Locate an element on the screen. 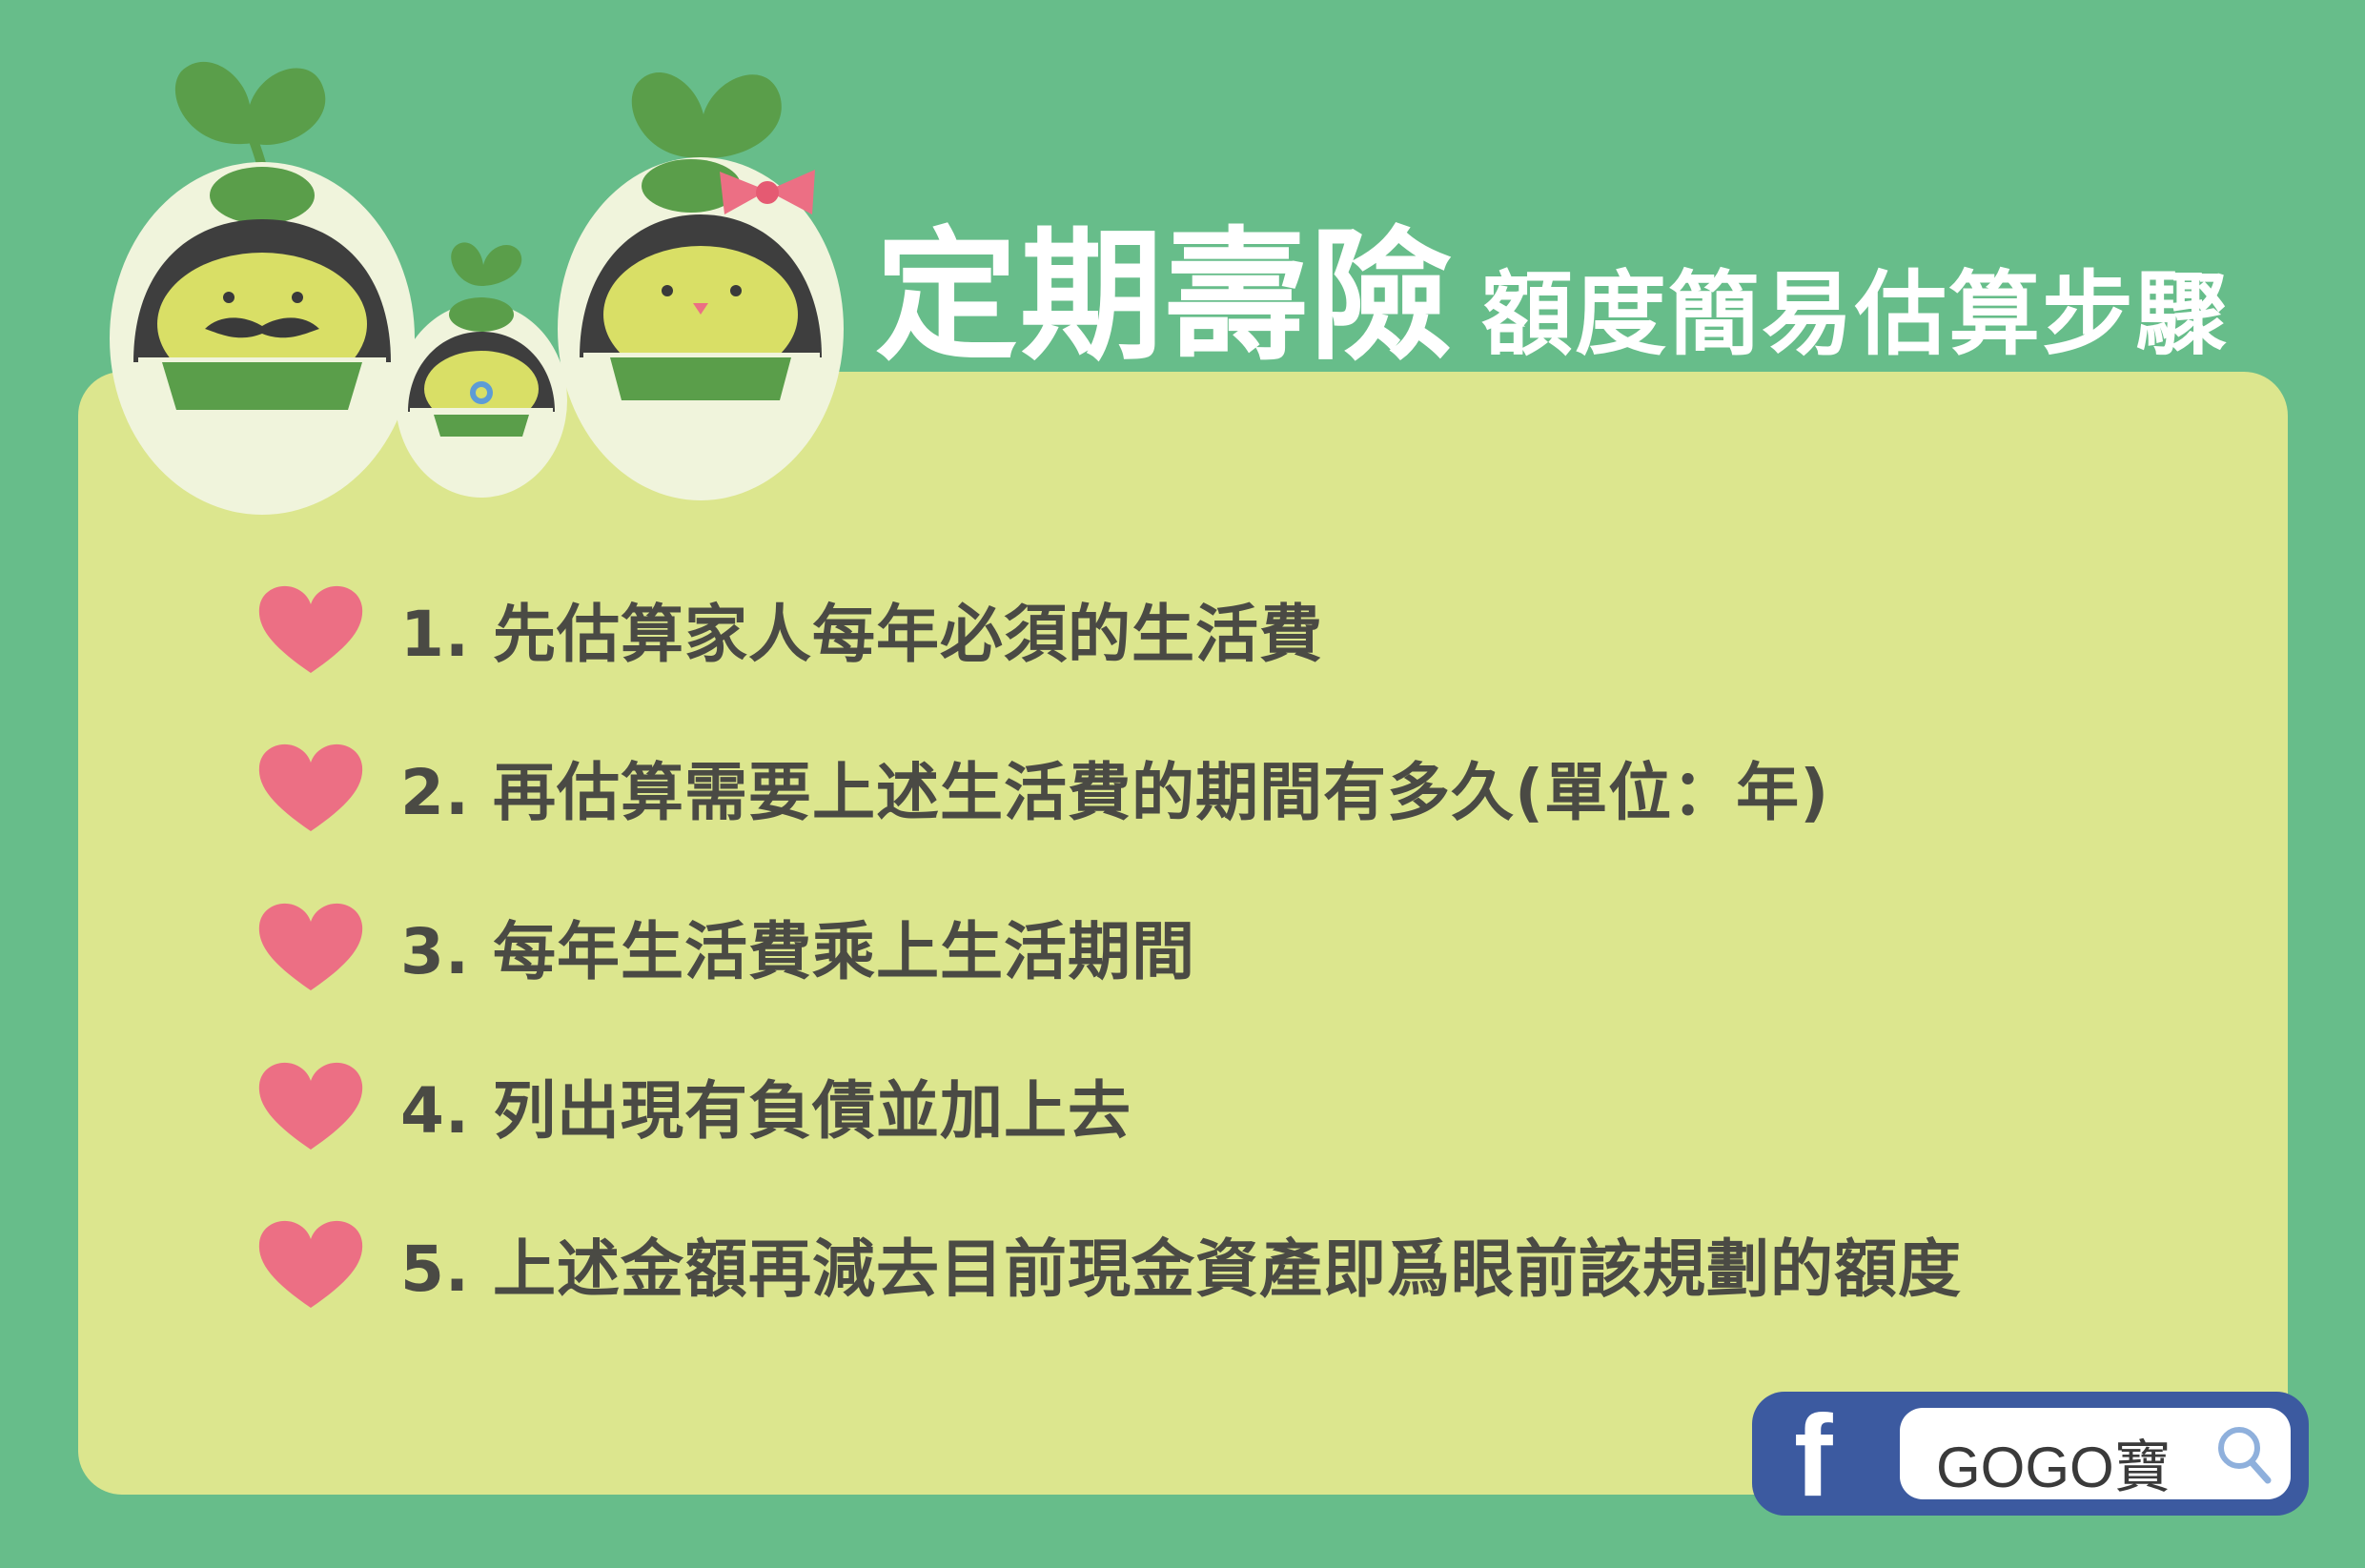  facebook-search-badge: f GOGO寶 is located at coordinates (2030, 1454).